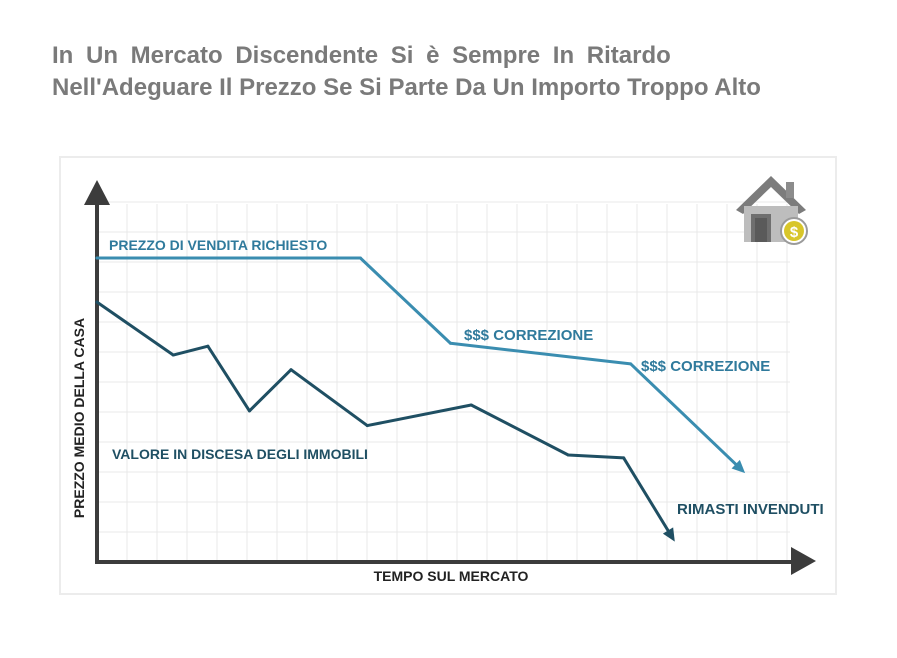 This screenshot has width=897, height=658. Describe the element at coordinates (97, 192) in the screenshot. I see `y-axis-arrowhead` at that location.